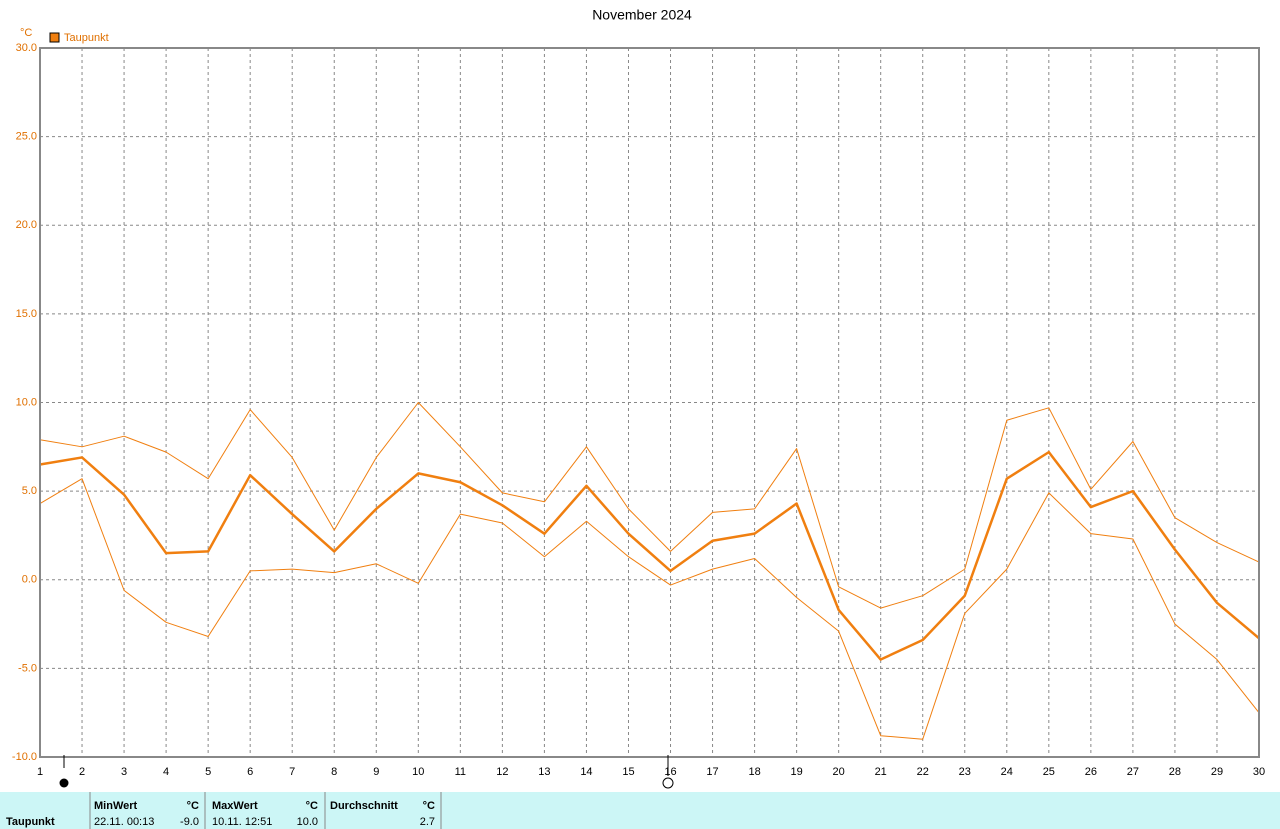 The height and width of the screenshot is (829, 1280). I want to click on x-tick-label: 20, so click(839, 772).